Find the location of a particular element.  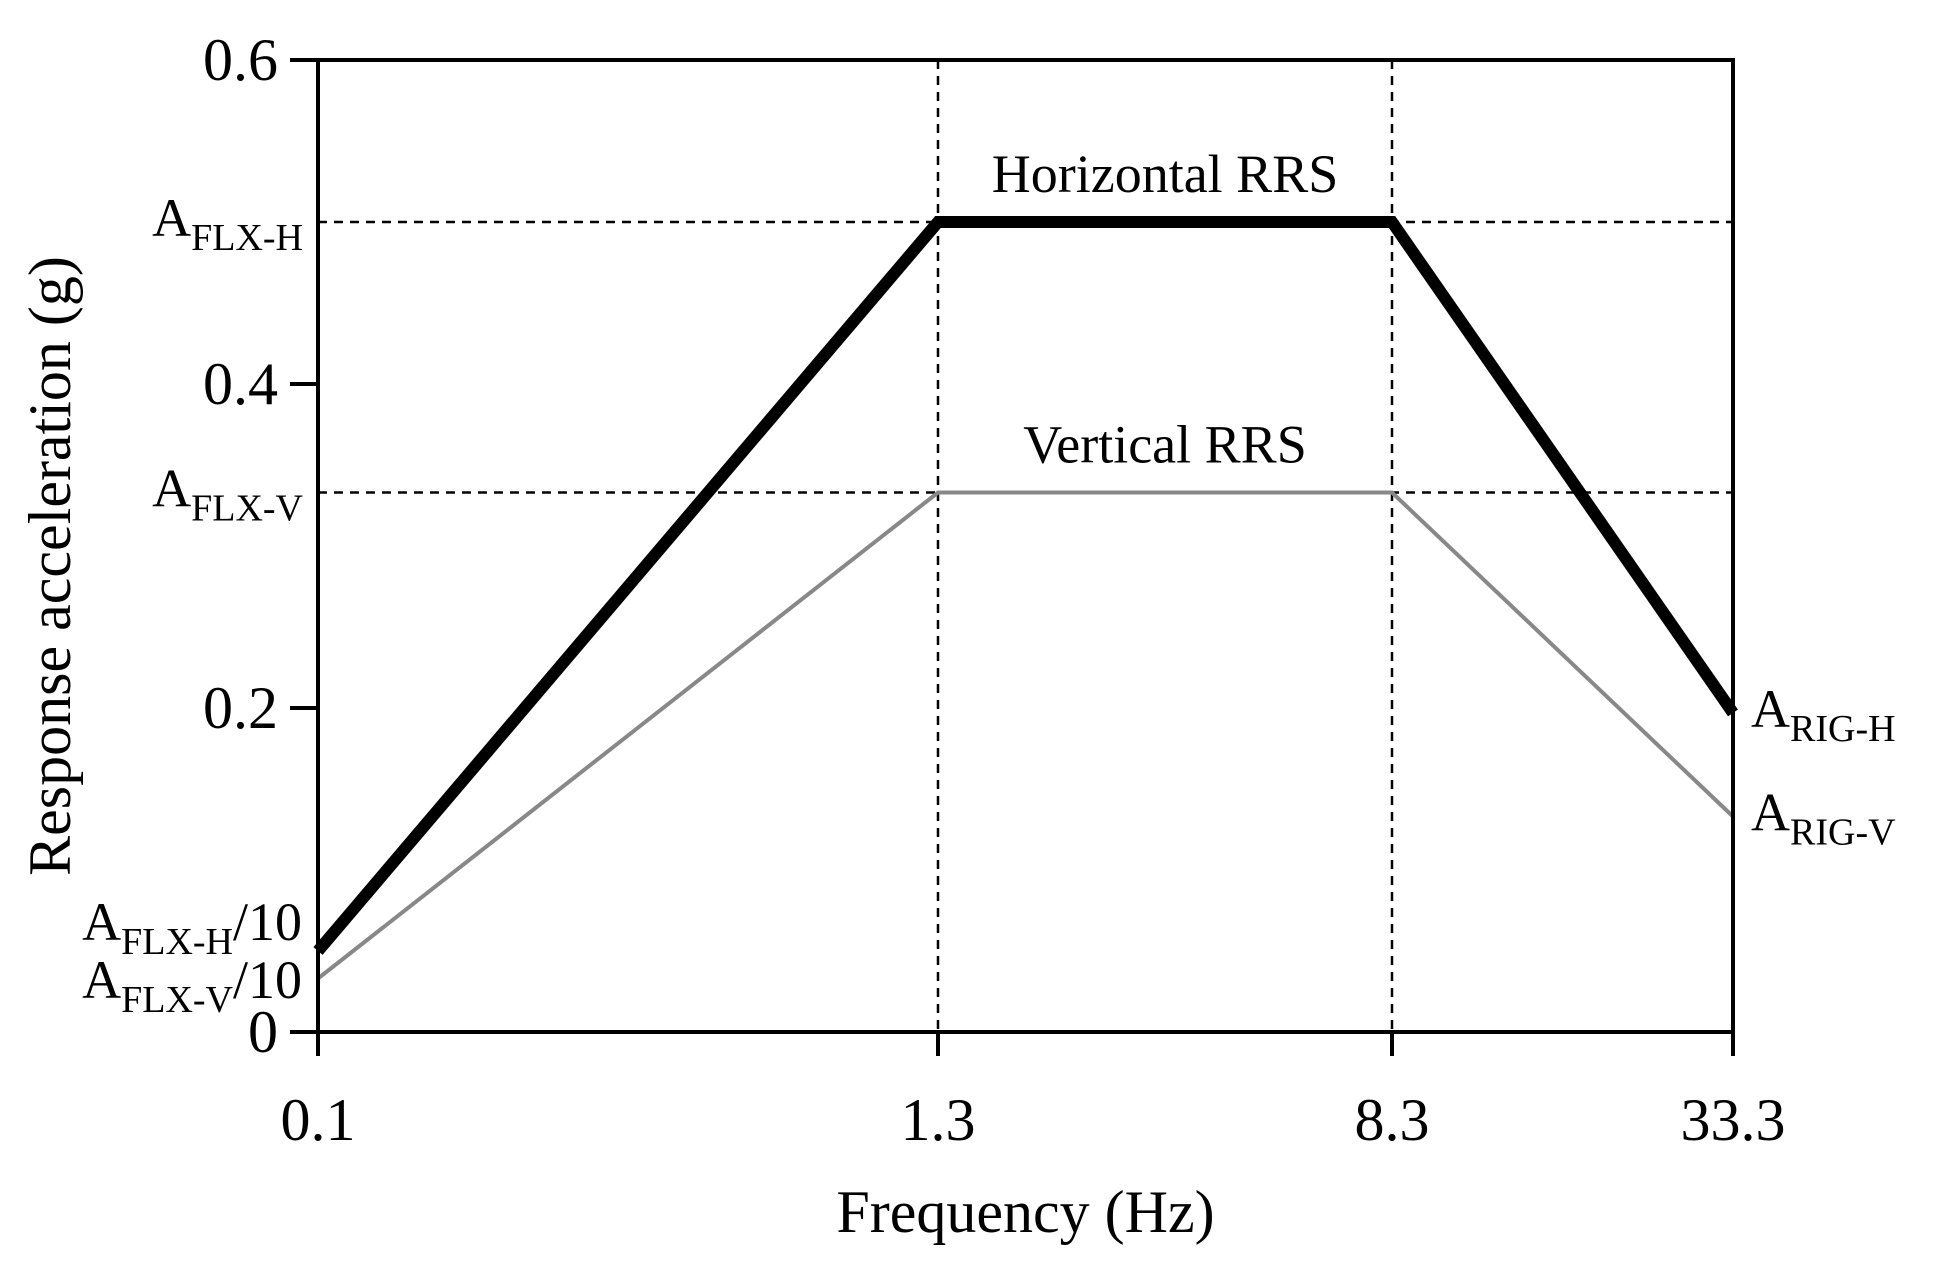

annotation-3: AFLX-V/10 is located at coordinates (192, 985).